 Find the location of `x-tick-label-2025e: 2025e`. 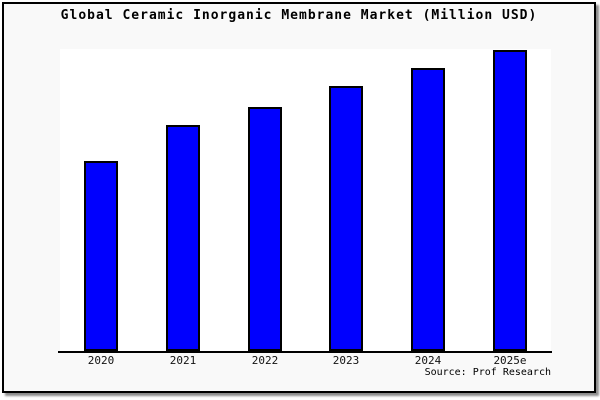

x-tick-label-2025e: 2025e is located at coordinates (510, 360).